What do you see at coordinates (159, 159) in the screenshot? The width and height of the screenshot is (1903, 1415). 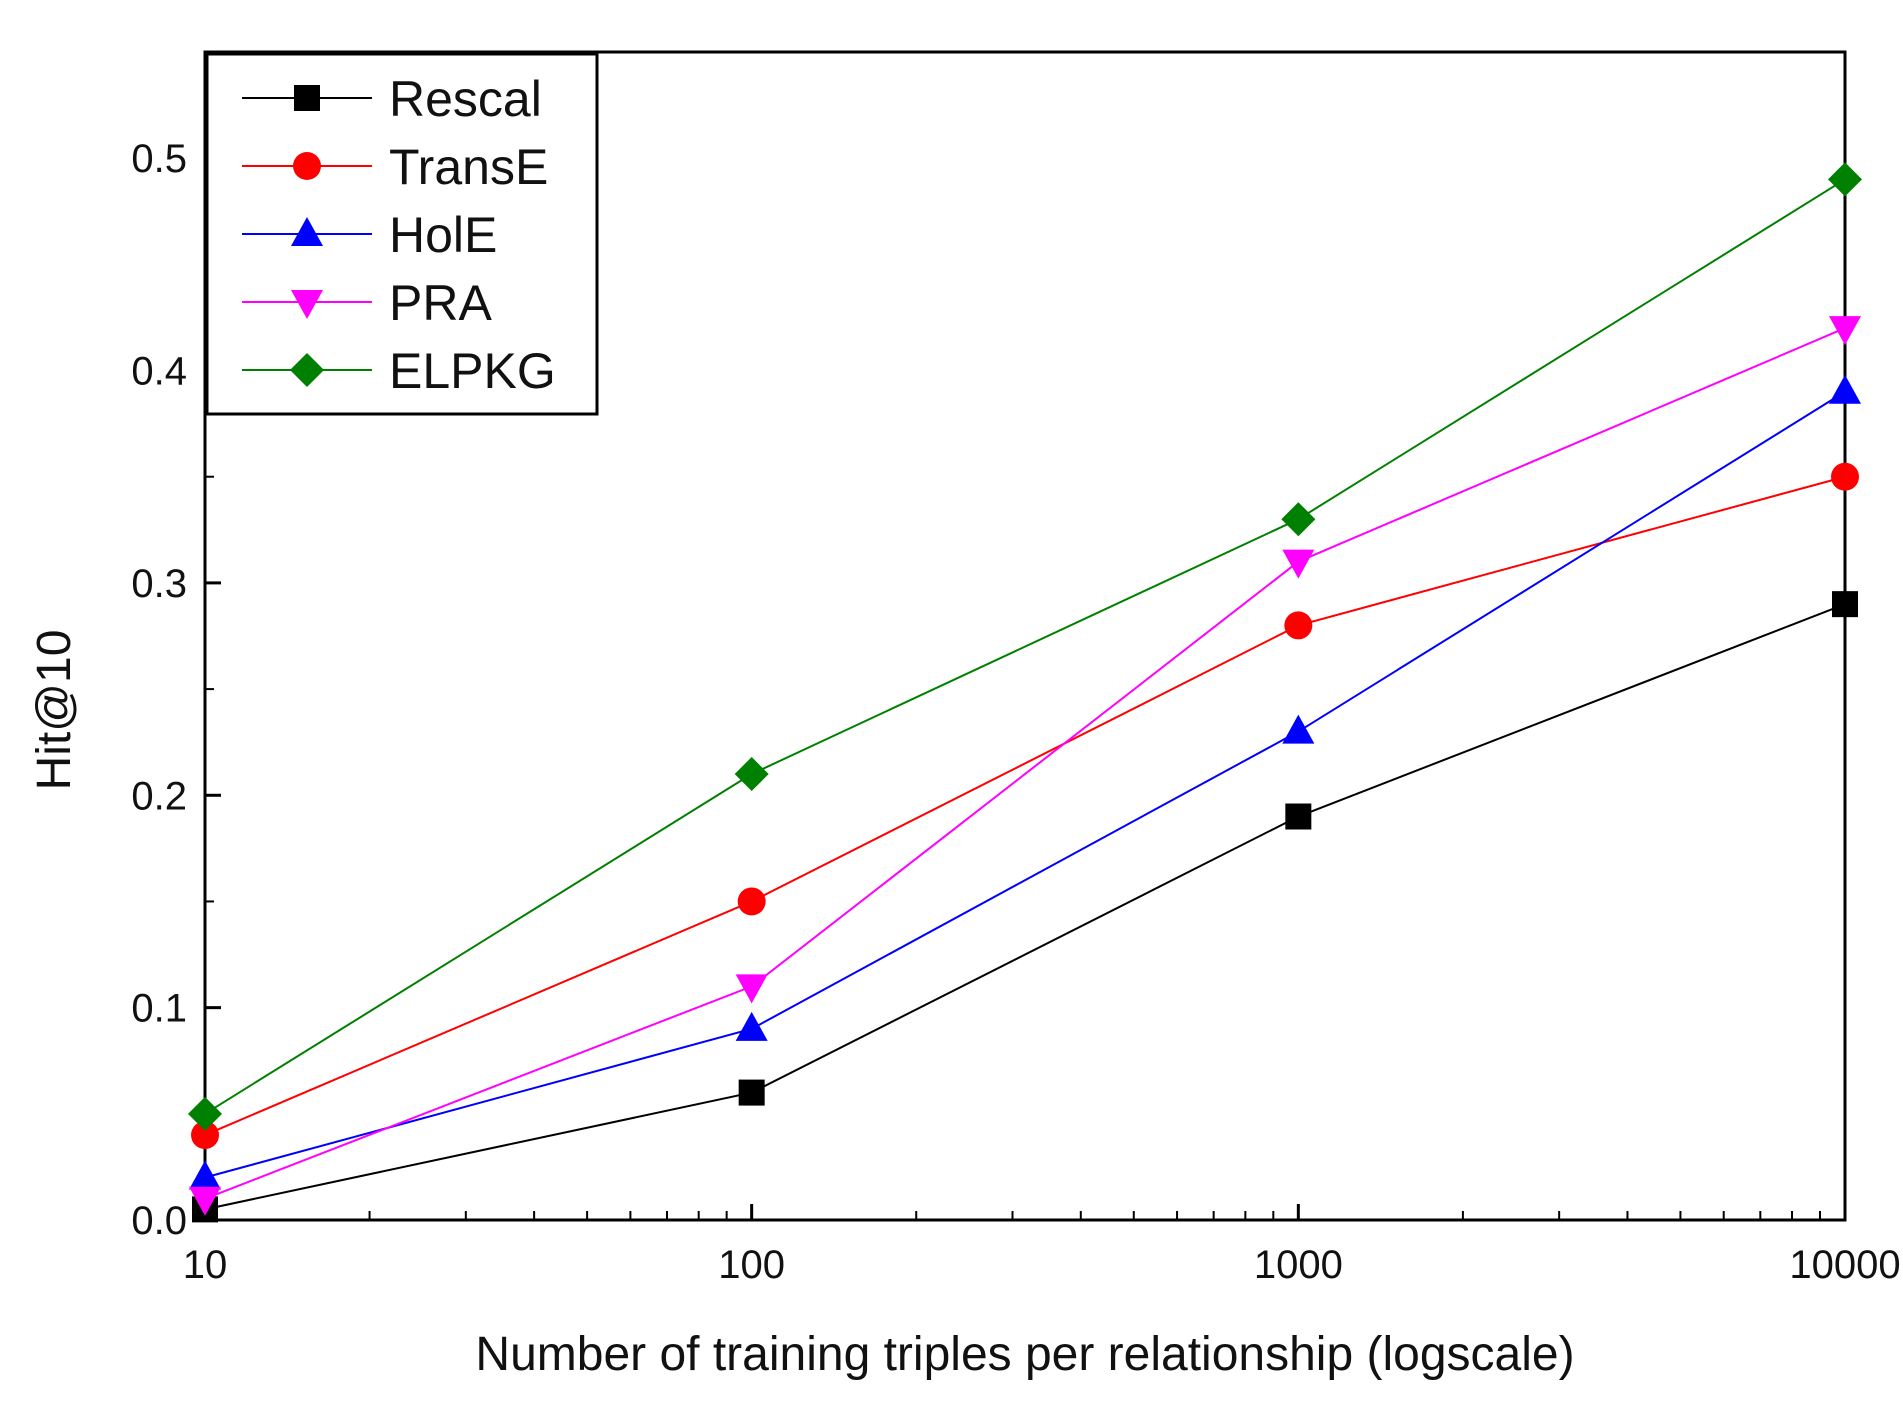 I see `y-tick-label: 0.5` at bounding box center [159, 159].